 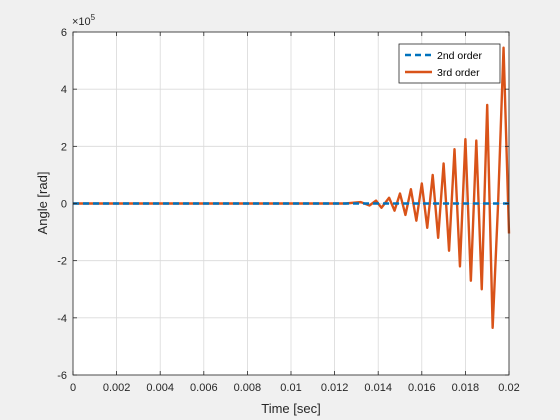 What do you see at coordinates (73, 388) in the screenshot?
I see `x-tick-label: 0` at bounding box center [73, 388].